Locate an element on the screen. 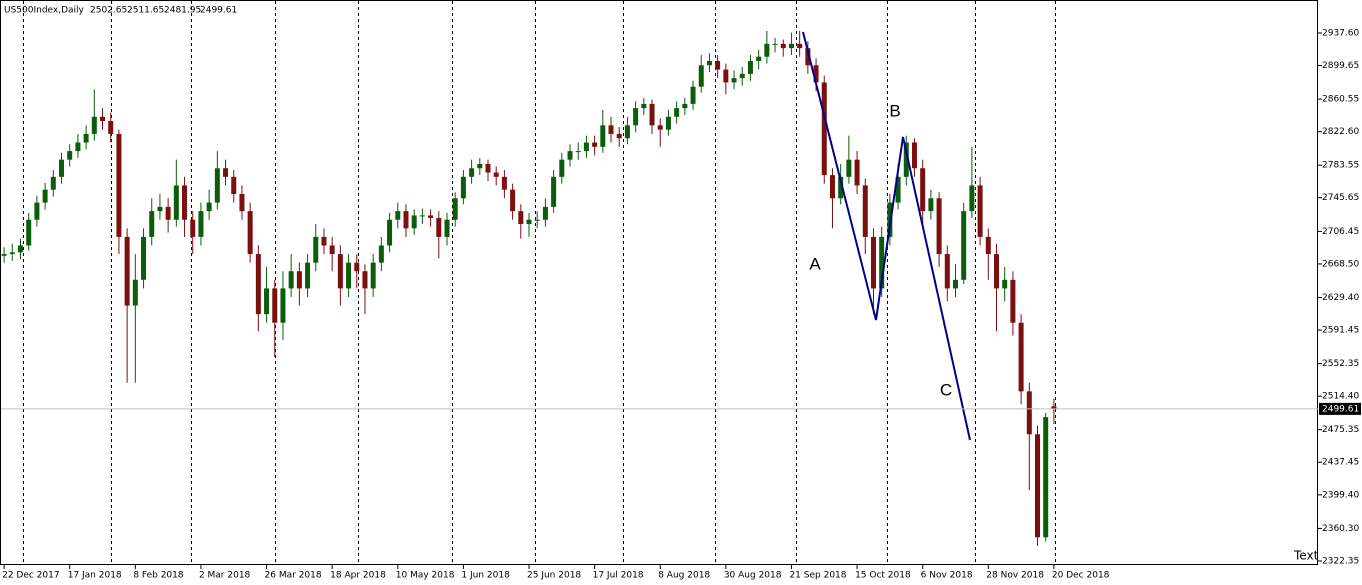 The height and width of the screenshot is (585, 1362). y-tick-label: 2360.30 is located at coordinates (1340, 529).